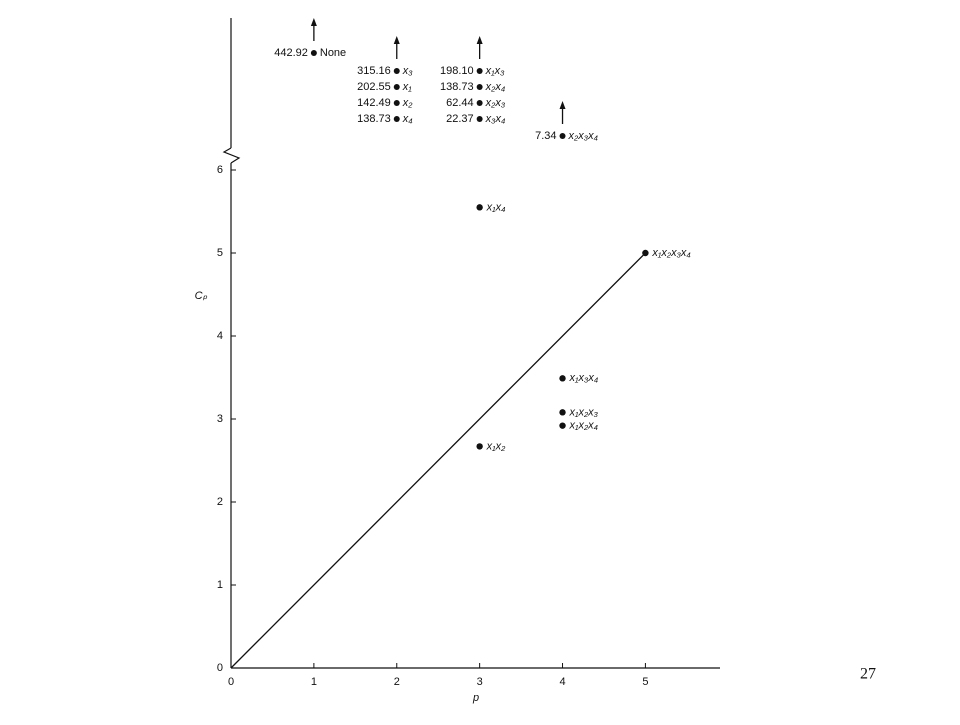  What do you see at coordinates (407, 119) in the screenshot?
I see `off-scale-label: x₄` at bounding box center [407, 119].